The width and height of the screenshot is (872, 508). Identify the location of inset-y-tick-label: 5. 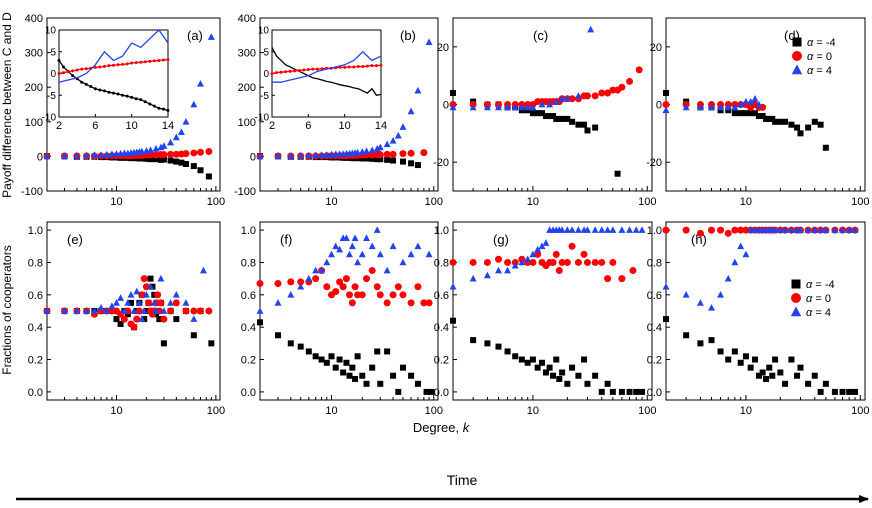
(53, 52).